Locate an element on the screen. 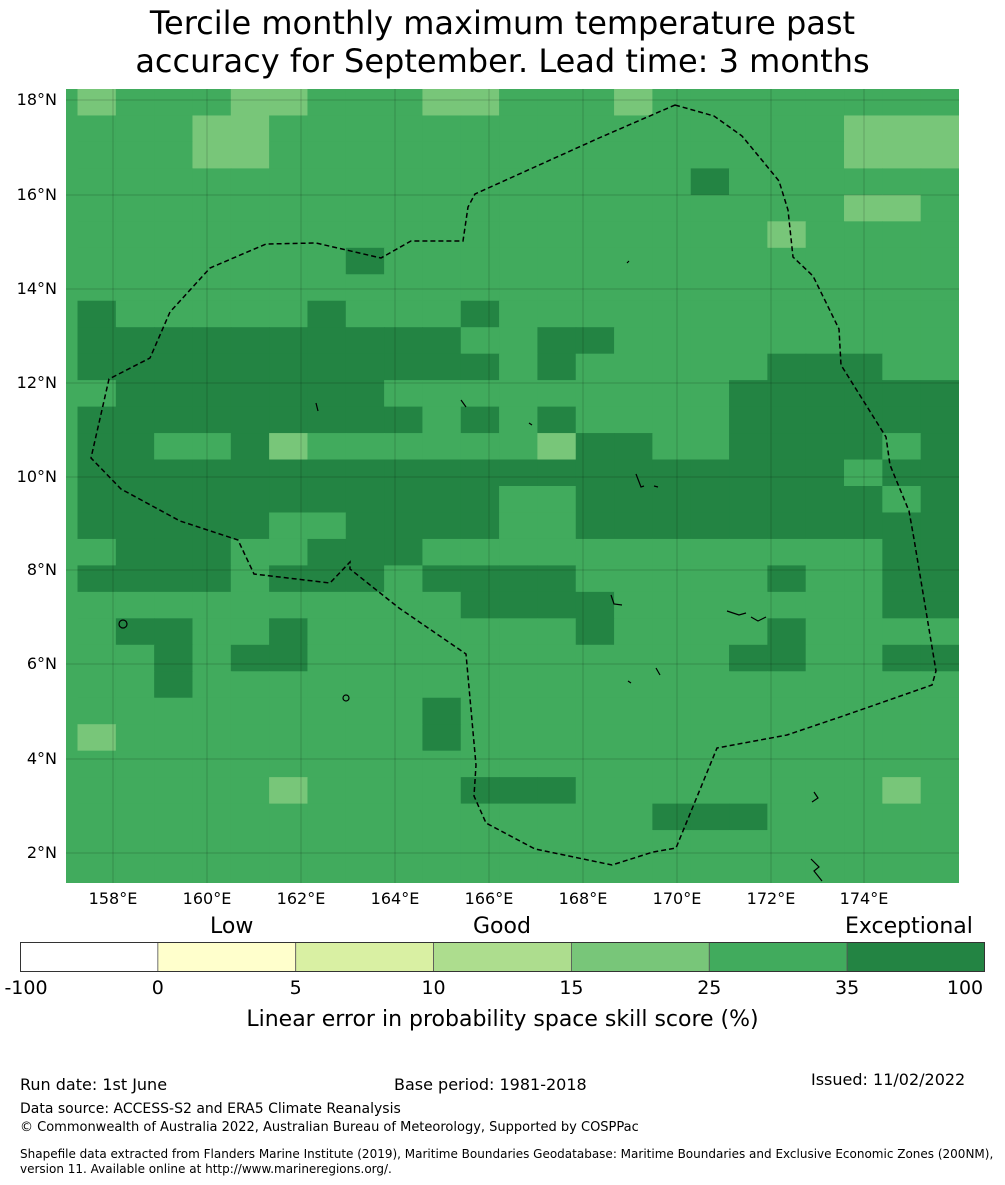 The width and height of the screenshot is (1005, 1185). latitude-label: 10°N is located at coordinates (36, 476).